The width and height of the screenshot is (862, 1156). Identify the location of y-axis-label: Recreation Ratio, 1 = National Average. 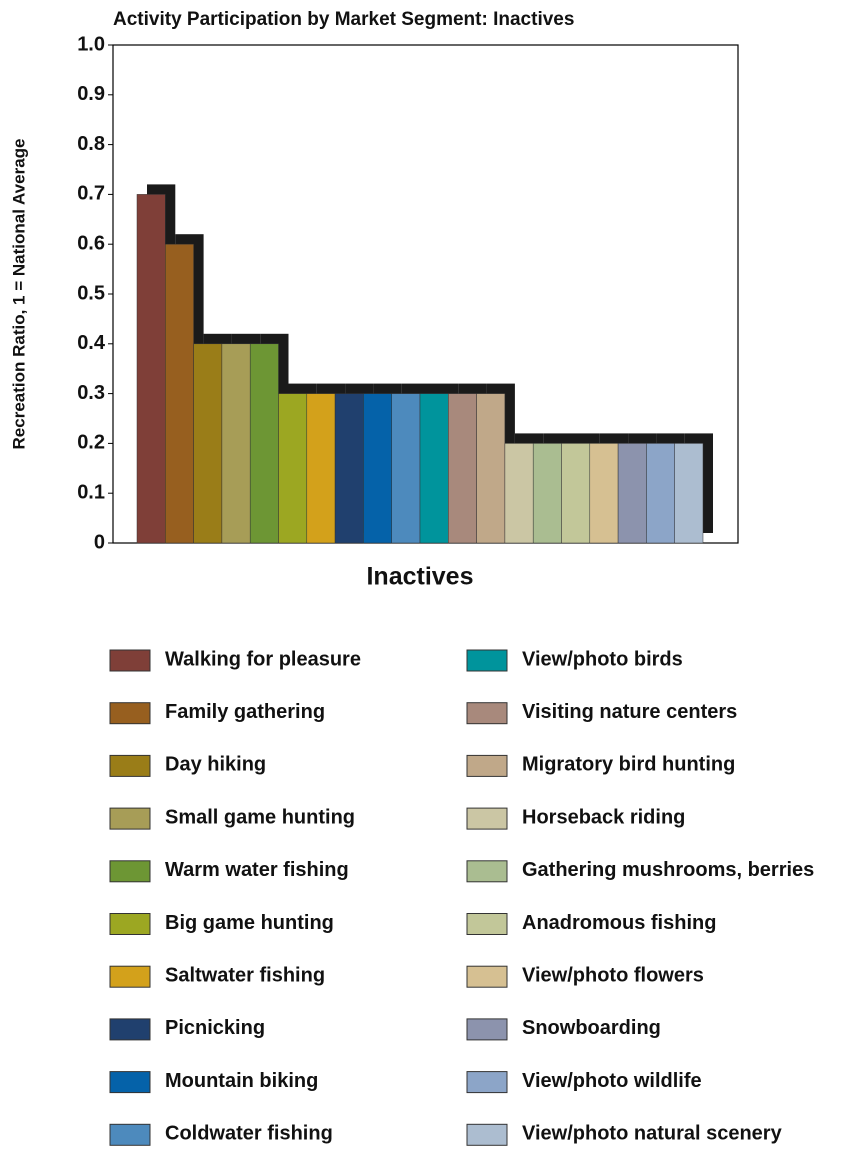
(18, 294).